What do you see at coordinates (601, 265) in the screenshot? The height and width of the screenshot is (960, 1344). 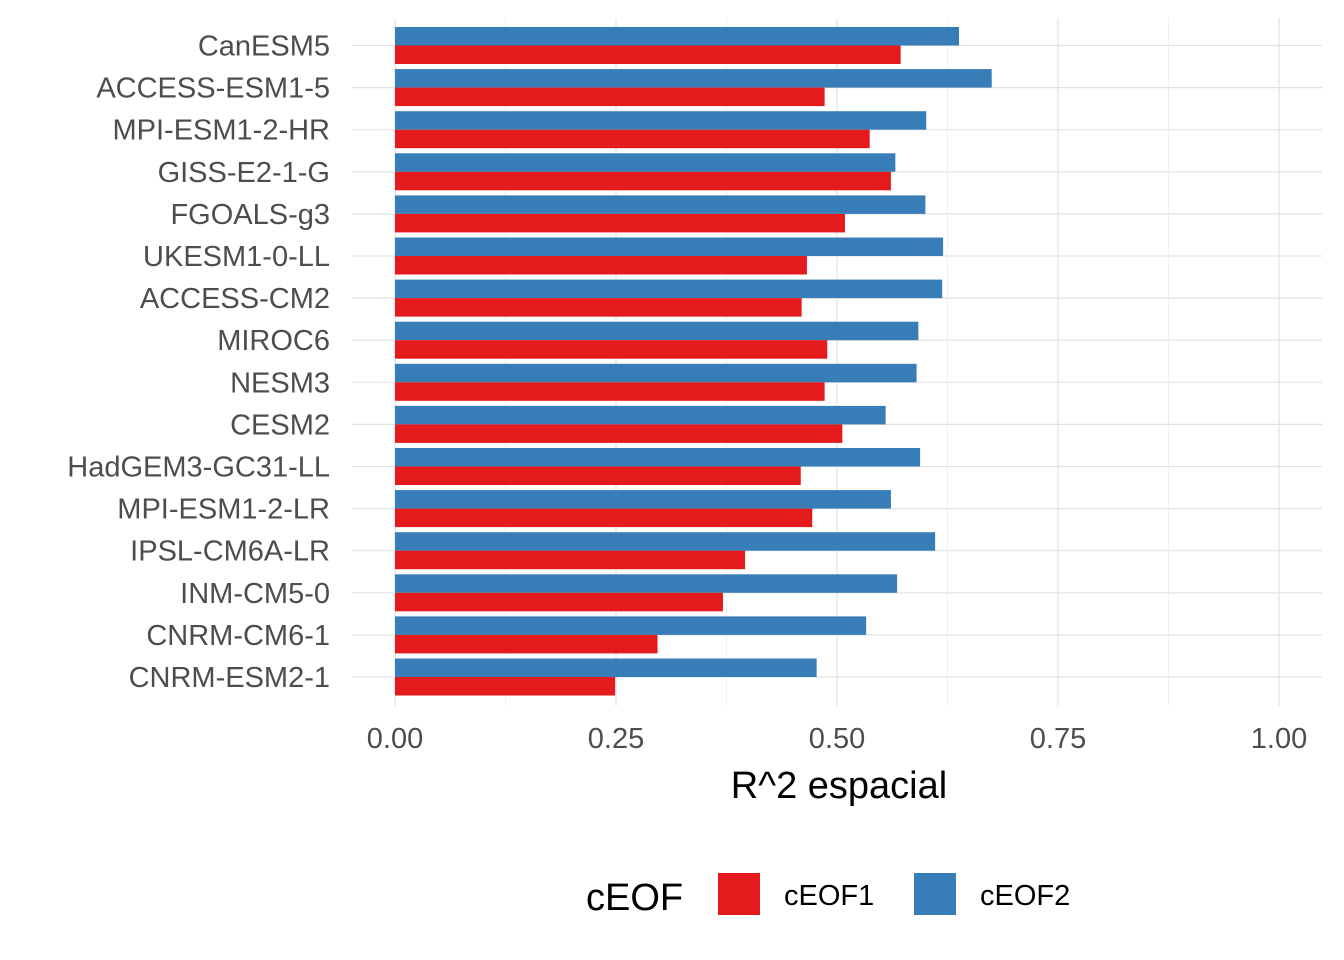 I see `bar-ceof1-ukesm1-0-ll` at bounding box center [601, 265].